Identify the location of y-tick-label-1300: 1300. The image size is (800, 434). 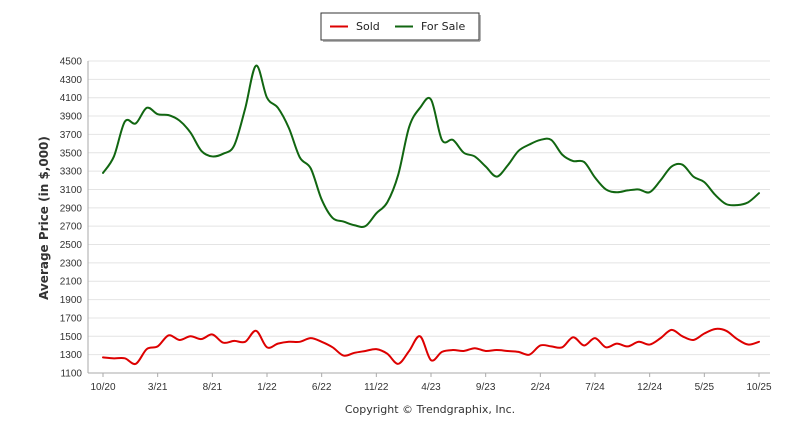
(71, 355).